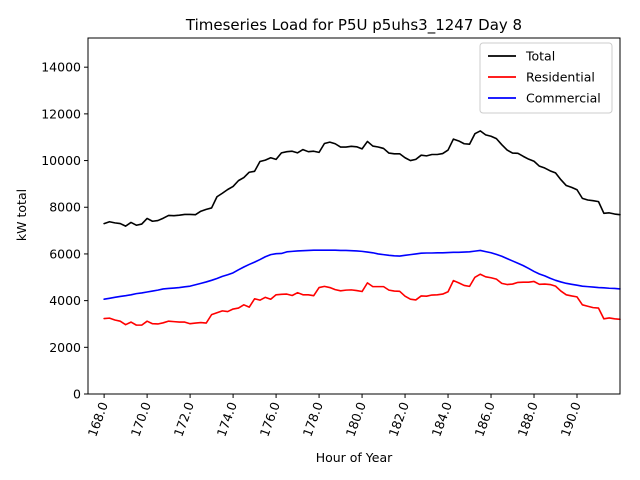 This screenshot has width=640, height=480. What do you see at coordinates (65, 207) in the screenshot?
I see `y-tick-label: 8000` at bounding box center [65, 207].